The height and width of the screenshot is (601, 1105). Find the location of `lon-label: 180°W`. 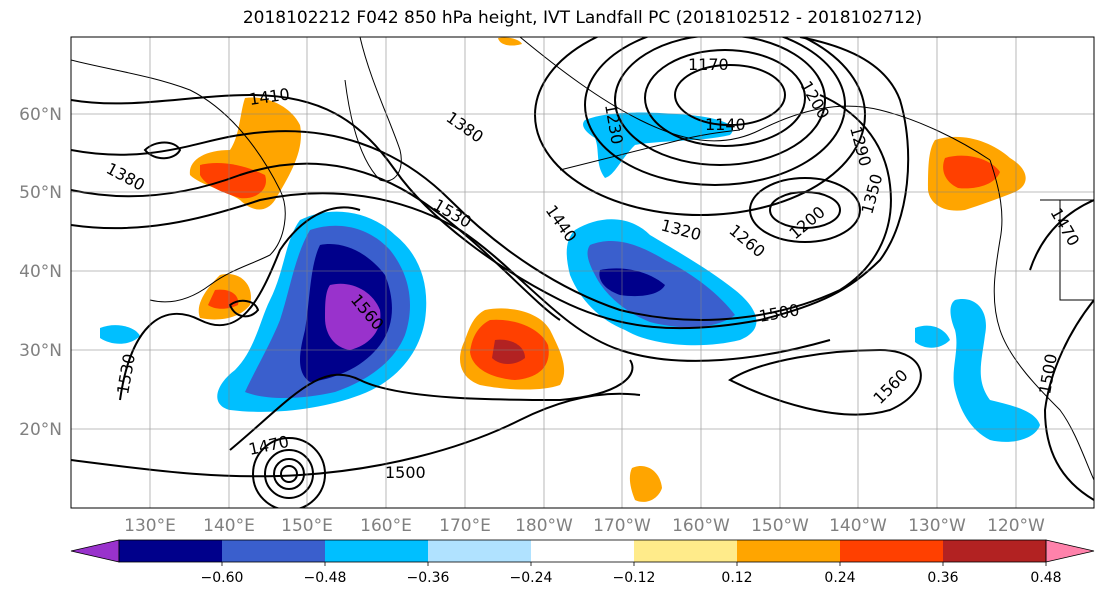

lon-label: 180°W is located at coordinates (544, 526).